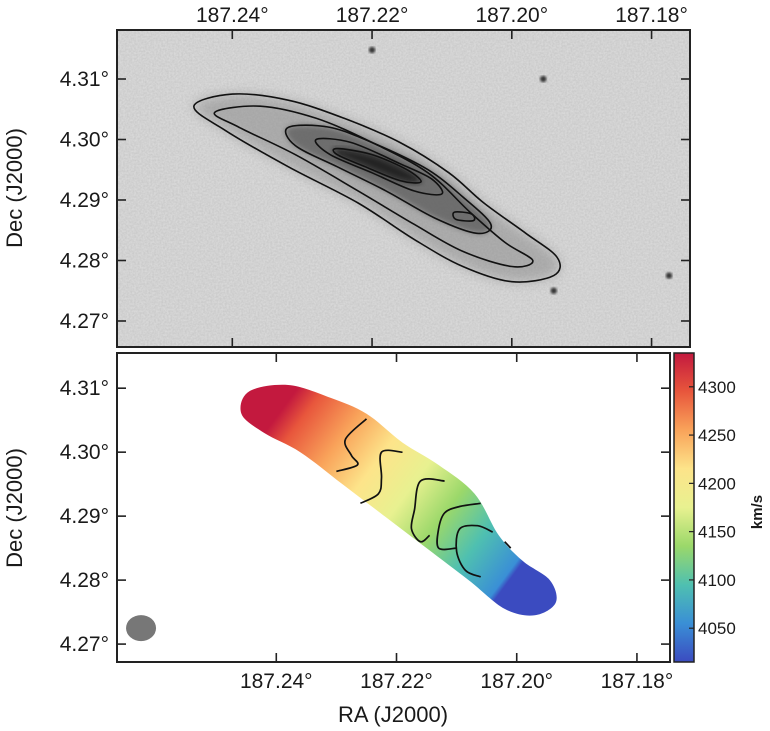 This screenshot has width=770, height=731. Describe the element at coordinates (141, 628) in the screenshot. I see `beam-ellipse` at that location.